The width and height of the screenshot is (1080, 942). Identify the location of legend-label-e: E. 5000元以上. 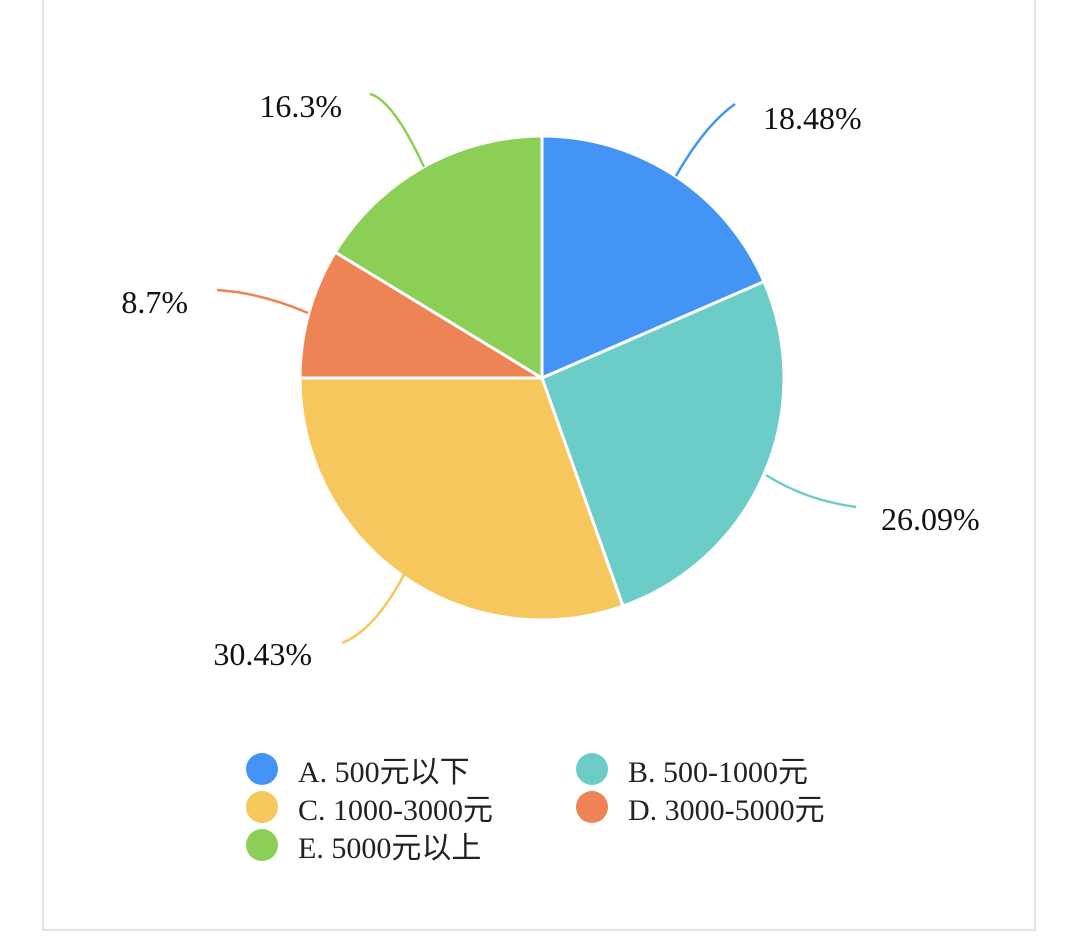
(390, 848).